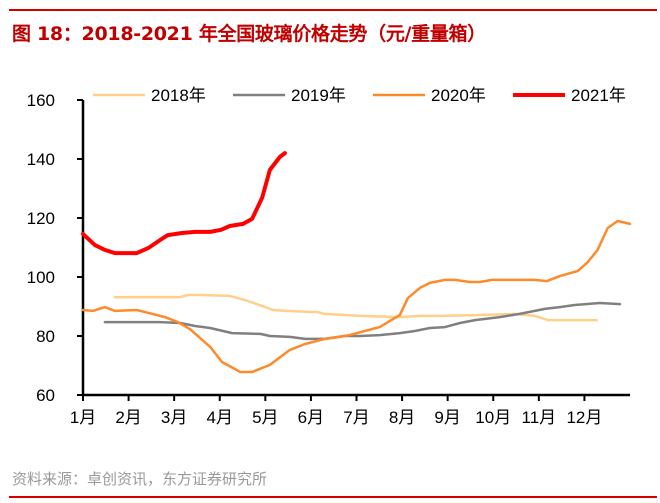  Describe the element at coordinates (265, 417) in the screenshot. I see `x-tick-label: 5月` at that location.